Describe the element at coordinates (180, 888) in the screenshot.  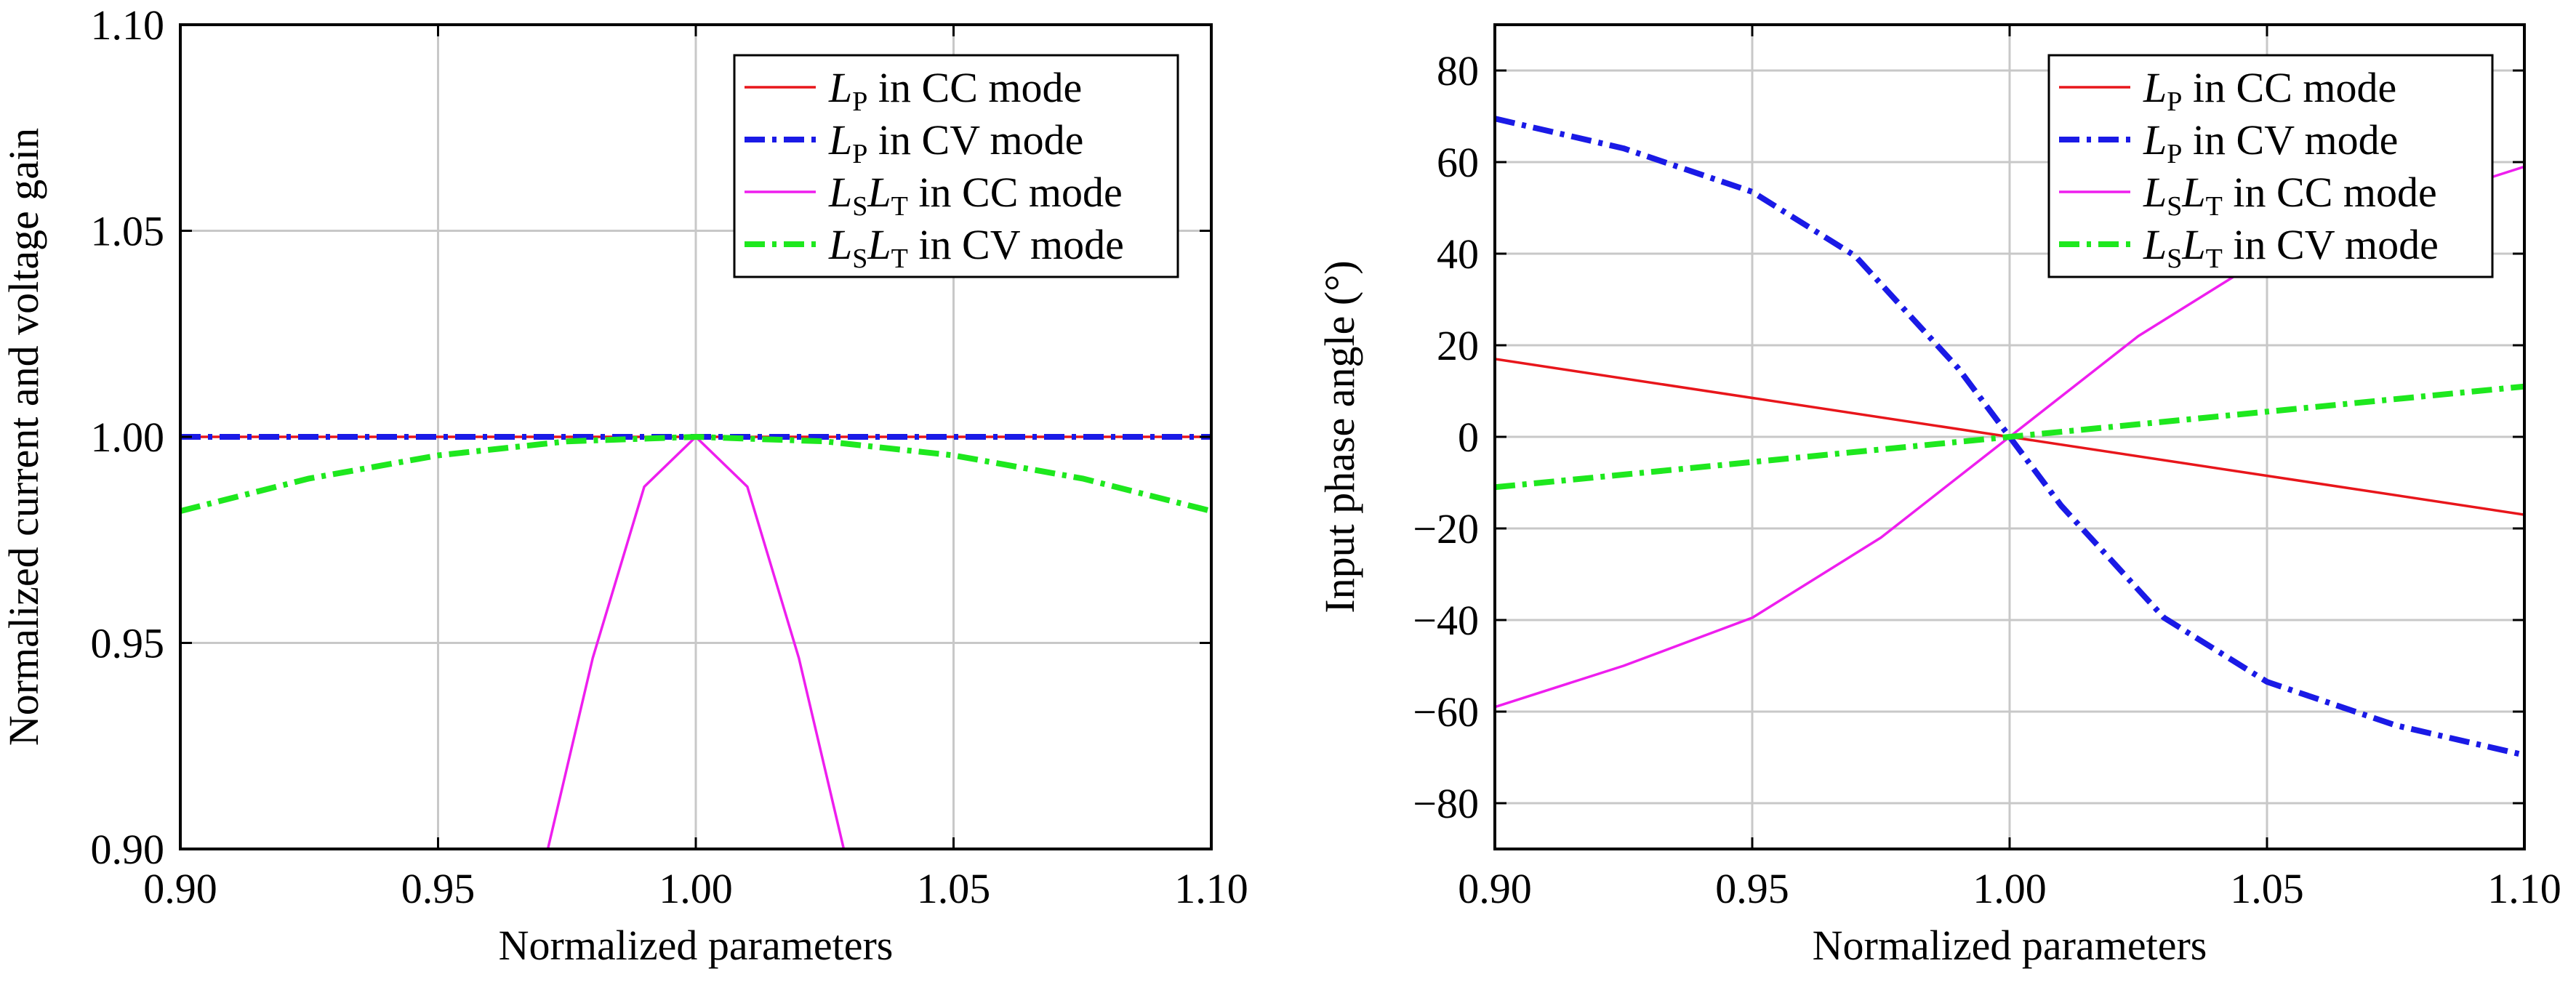
I see `gain-x-tick-label: 0.90` at that location.